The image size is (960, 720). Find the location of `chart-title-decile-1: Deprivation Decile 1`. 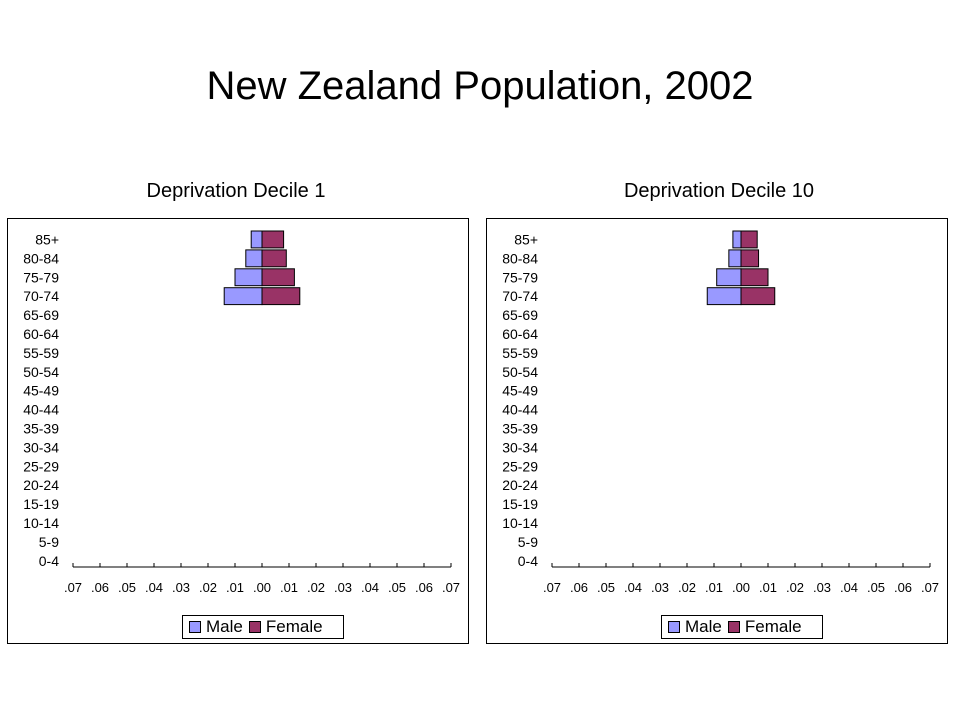

chart-title-decile-1: Deprivation Decile 1 is located at coordinates (236, 191).